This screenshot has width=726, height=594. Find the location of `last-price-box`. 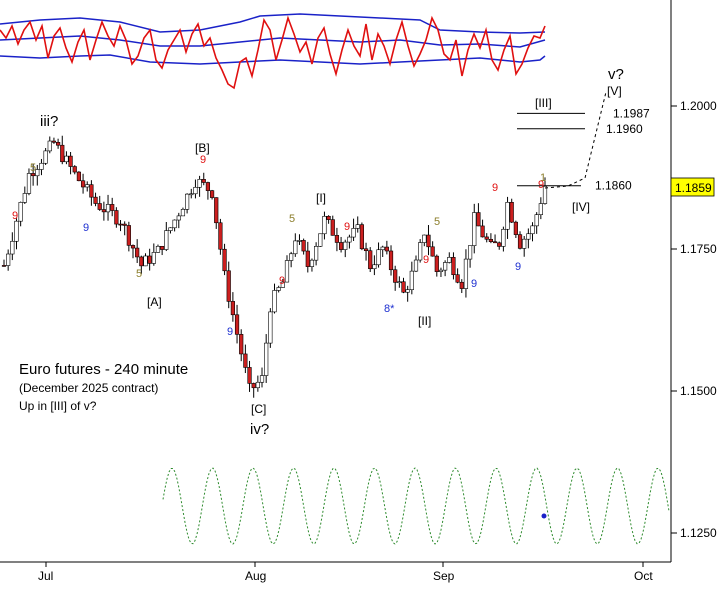

last-price-box is located at coordinates (692, 187).